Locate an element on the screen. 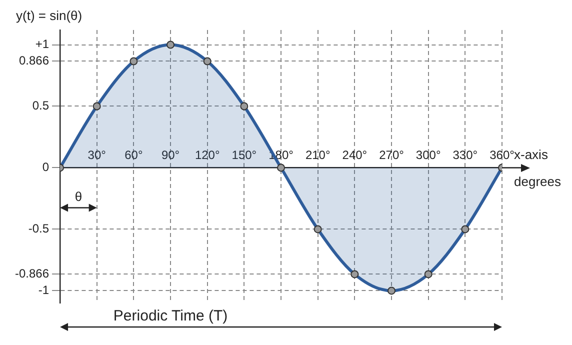  x-tick-label: 240° is located at coordinates (355, 155).